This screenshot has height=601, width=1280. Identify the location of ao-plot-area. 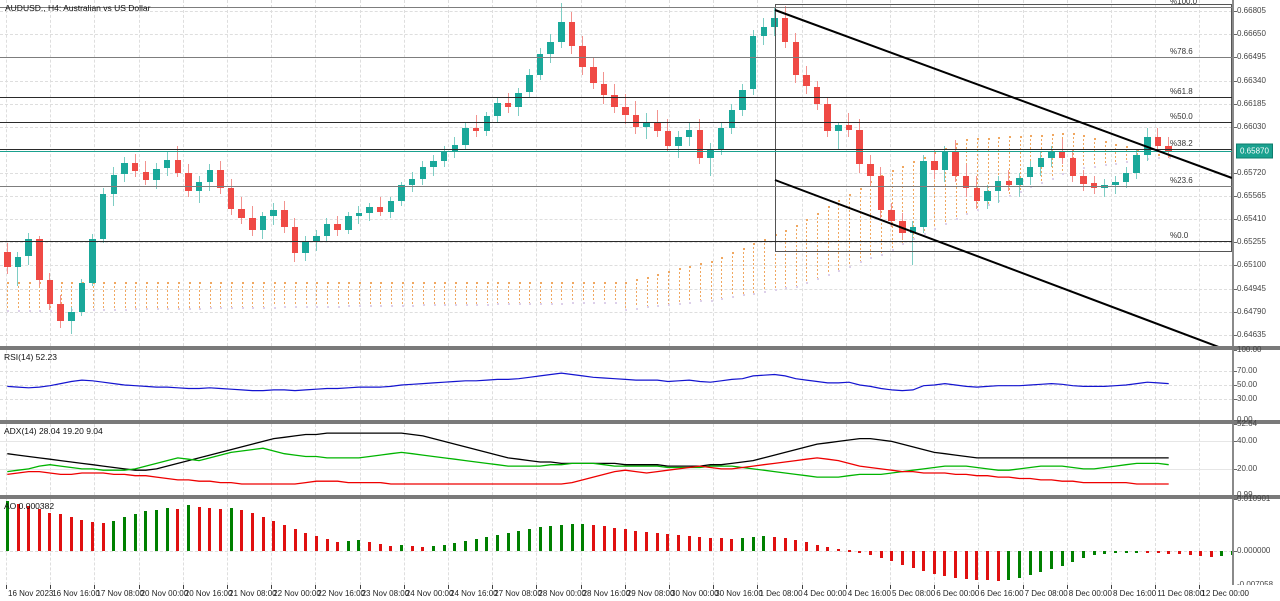
(616, 542).